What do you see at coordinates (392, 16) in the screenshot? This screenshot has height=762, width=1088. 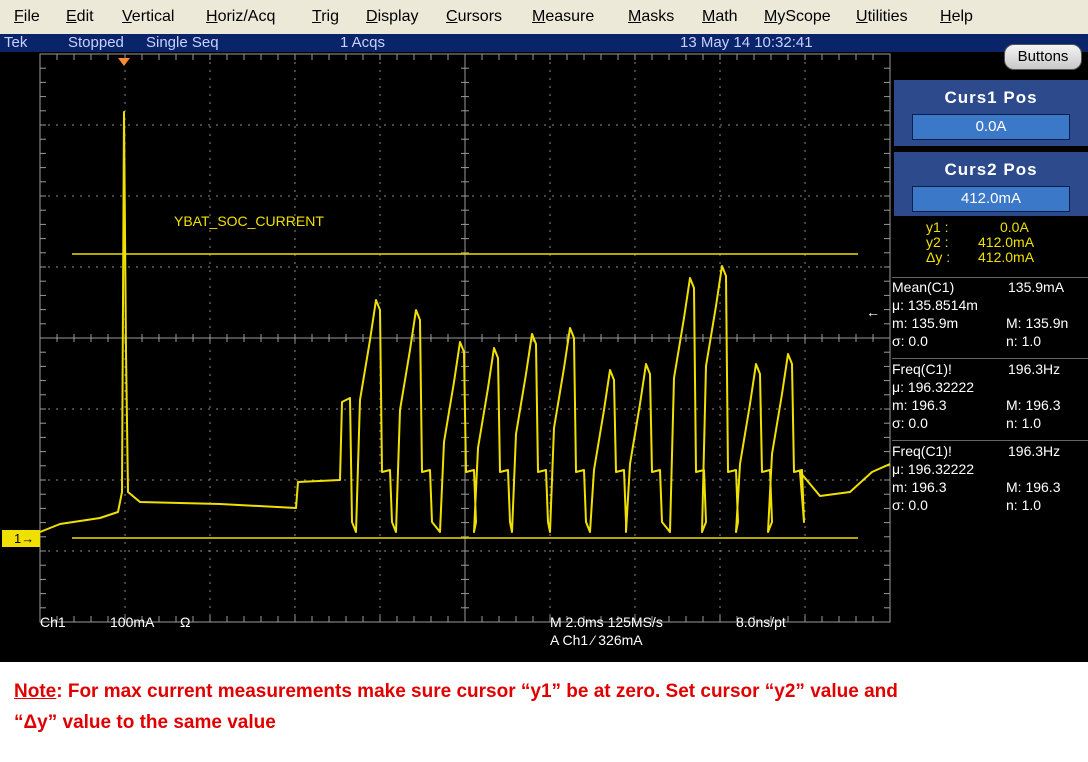 I see `menu-display: Display` at bounding box center [392, 16].